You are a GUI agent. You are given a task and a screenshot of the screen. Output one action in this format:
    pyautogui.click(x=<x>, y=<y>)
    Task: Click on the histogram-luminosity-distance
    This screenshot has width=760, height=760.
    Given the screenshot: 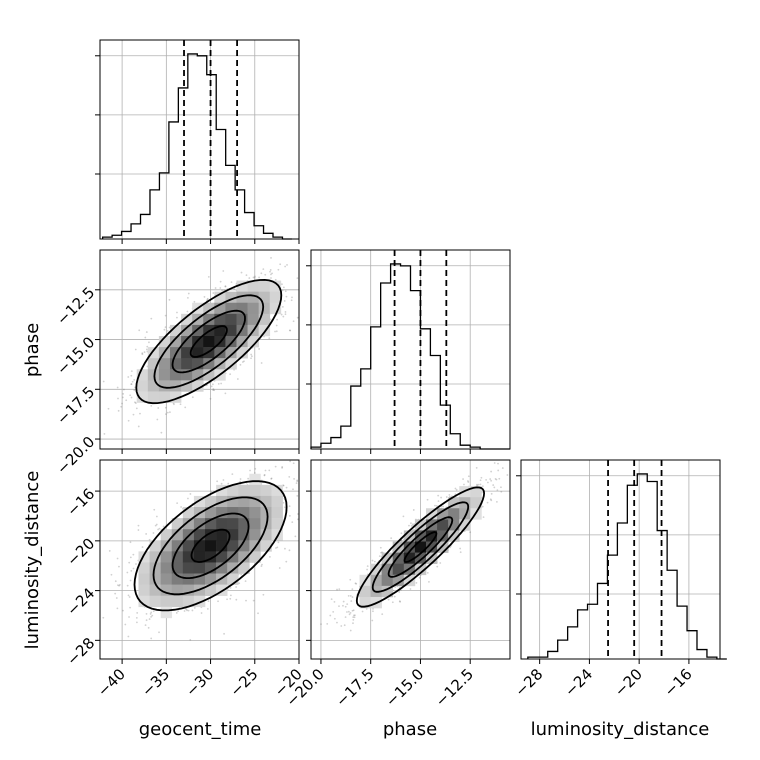 What is the action you would take?
    pyautogui.click(x=627, y=566)
    